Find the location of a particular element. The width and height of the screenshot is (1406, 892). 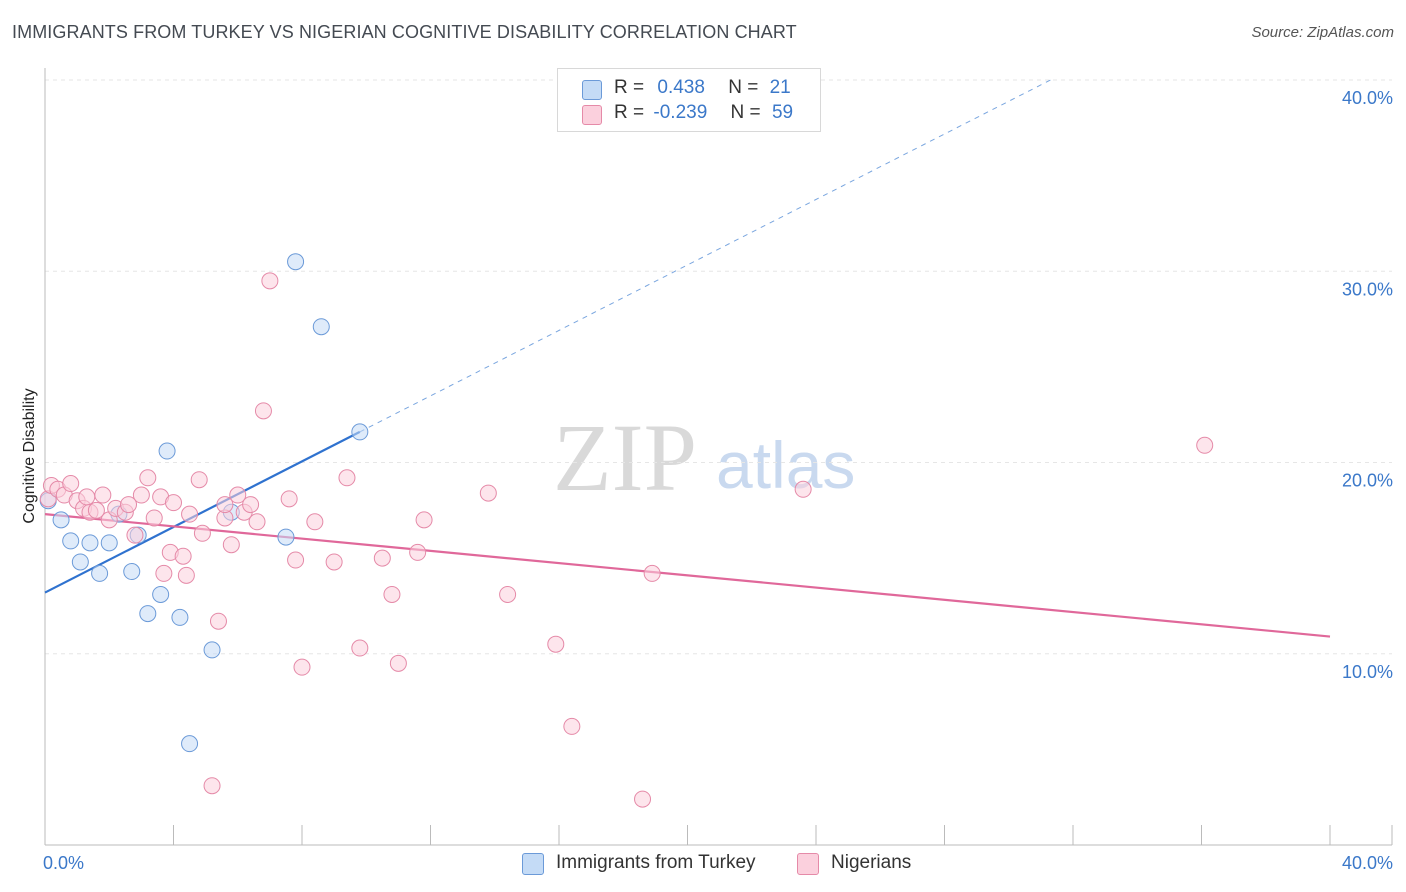

trend-line-nigerians is located at coordinates (687, 575).